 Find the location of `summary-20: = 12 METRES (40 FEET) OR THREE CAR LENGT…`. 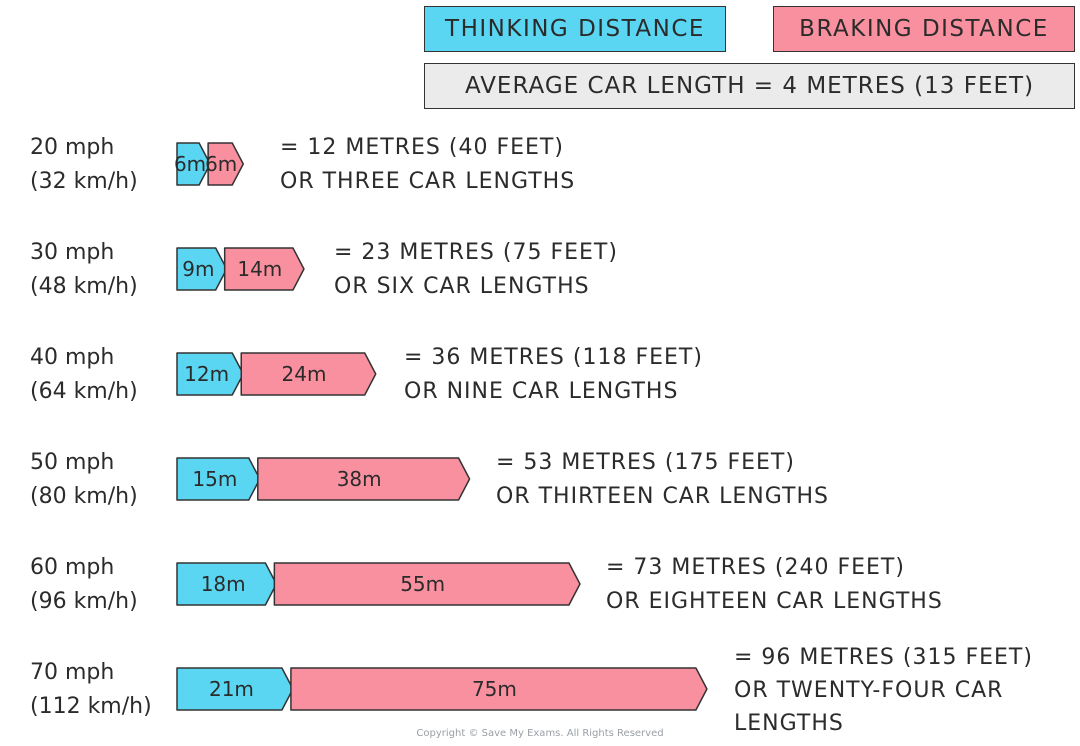

summary-20: = 12 METRES (40 FEET) OR THREE CAR LENGT… is located at coordinates (427, 165).